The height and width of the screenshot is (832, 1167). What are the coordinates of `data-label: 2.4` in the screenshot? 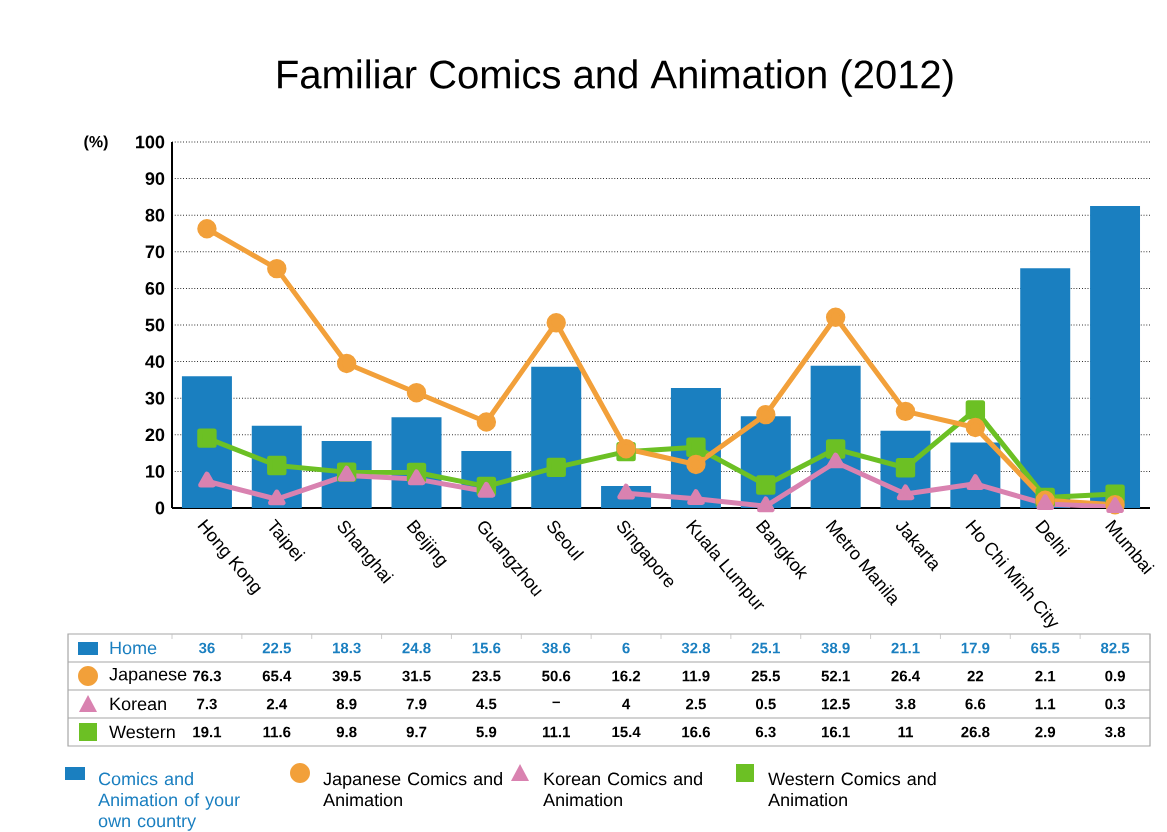 It's located at (277, 704).